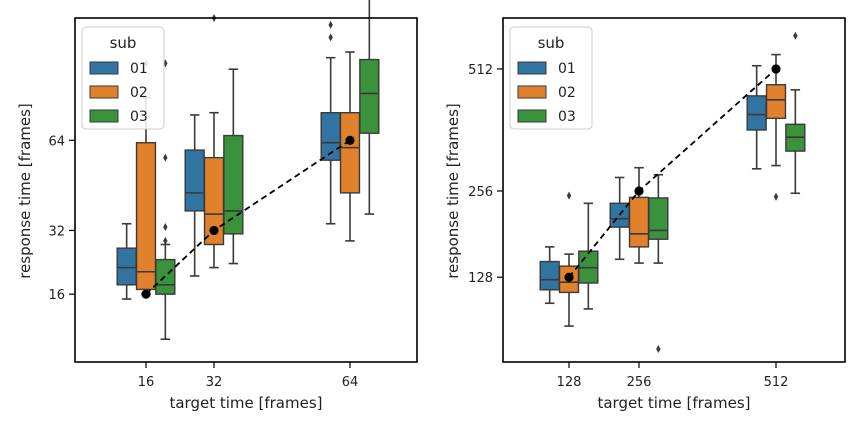  What do you see at coordinates (146, 382) in the screenshot?
I see `x-tick-label: 16` at bounding box center [146, 382].